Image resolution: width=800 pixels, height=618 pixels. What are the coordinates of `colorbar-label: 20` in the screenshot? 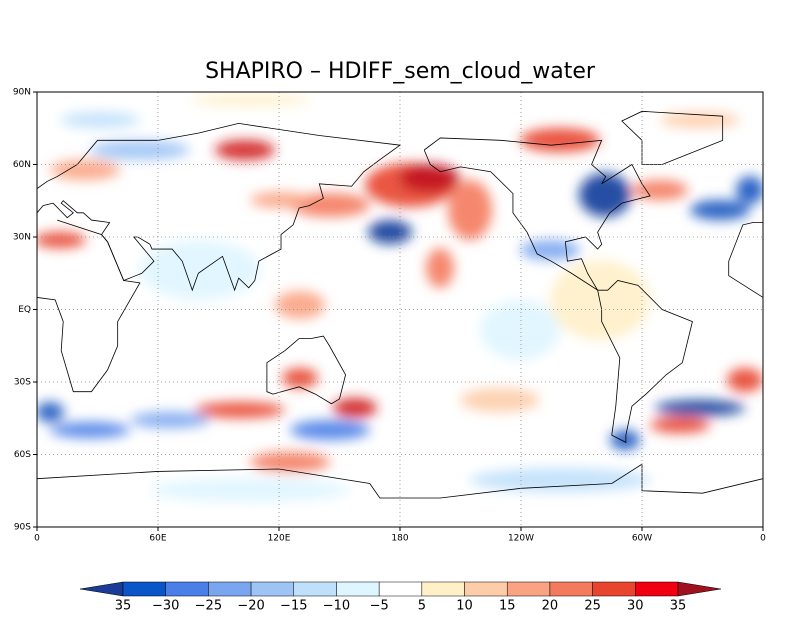 It's located at (550, 606).